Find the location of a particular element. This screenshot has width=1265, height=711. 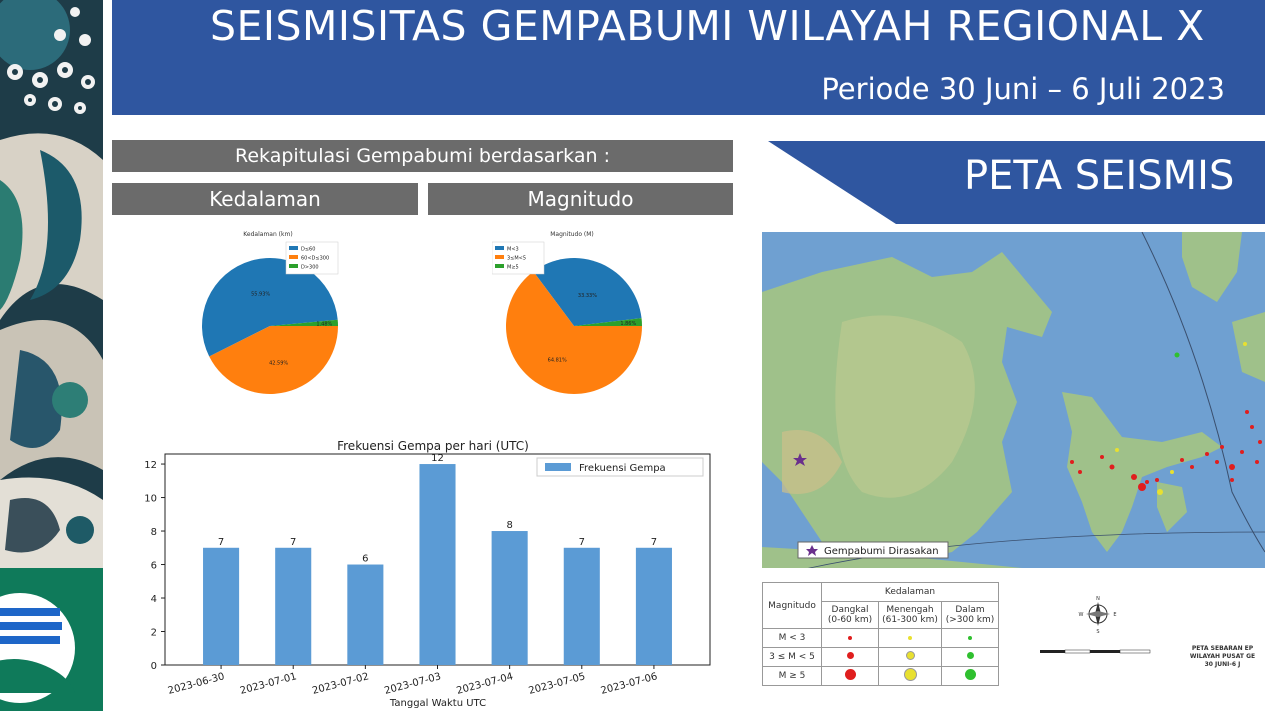

y-tick-label: 0 is located at coordinates (154, 666).